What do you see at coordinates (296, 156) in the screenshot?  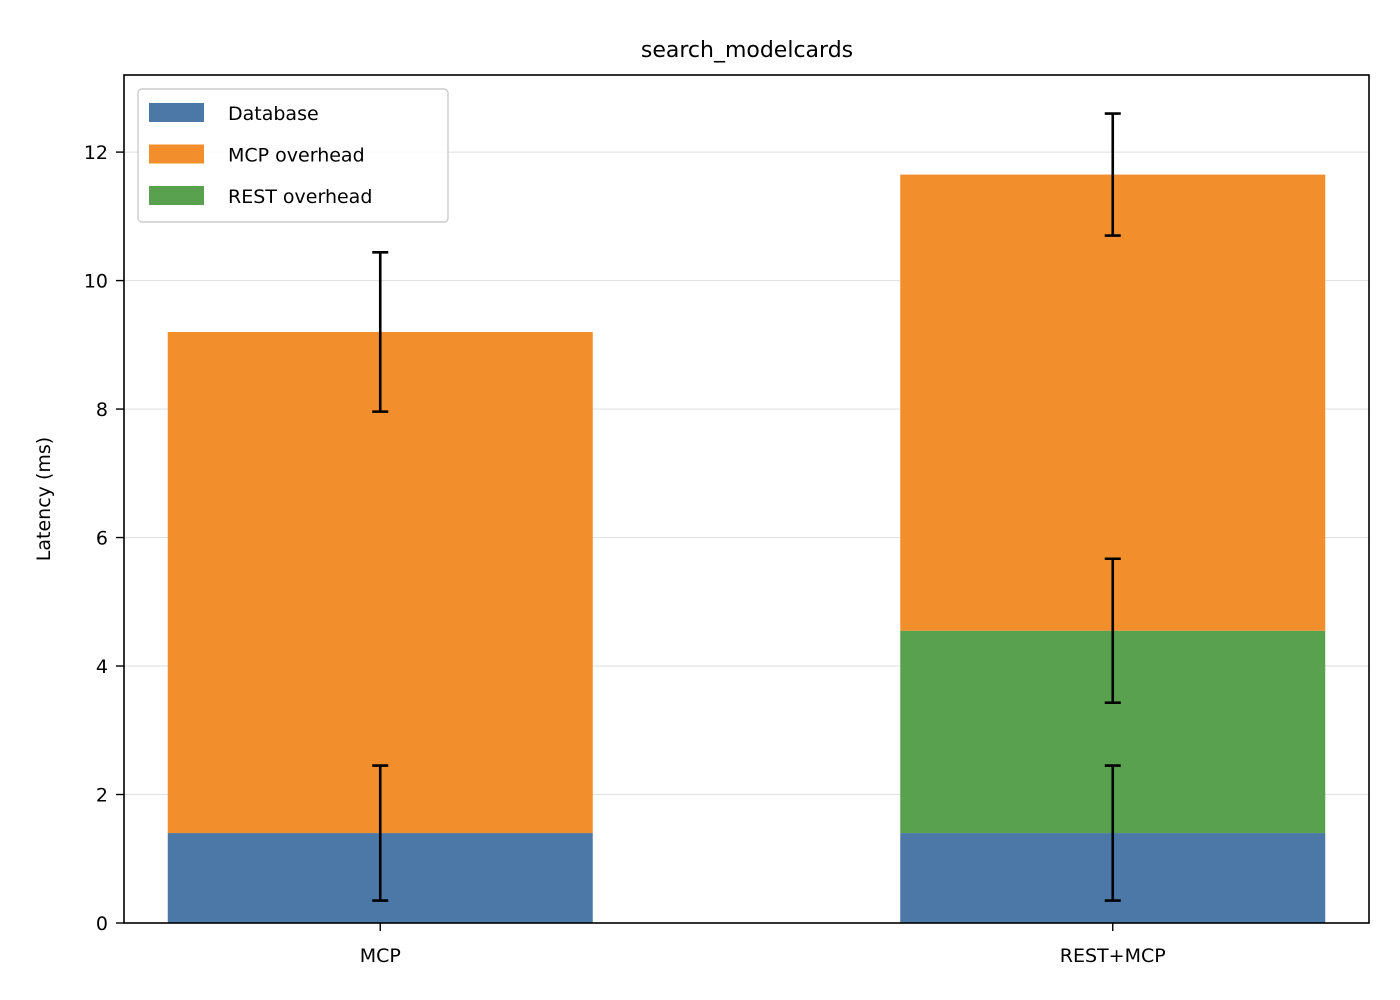 I see `legend-label-mcp-overhead: MCP overhead` at bounding box center [296, 156].